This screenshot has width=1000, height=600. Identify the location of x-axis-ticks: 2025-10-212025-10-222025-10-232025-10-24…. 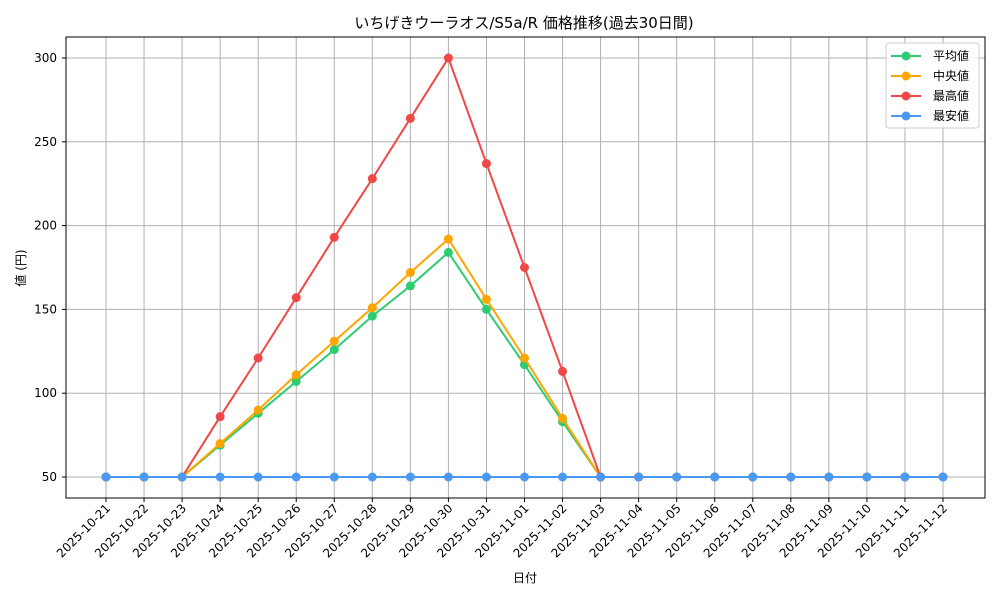
(502, 529).